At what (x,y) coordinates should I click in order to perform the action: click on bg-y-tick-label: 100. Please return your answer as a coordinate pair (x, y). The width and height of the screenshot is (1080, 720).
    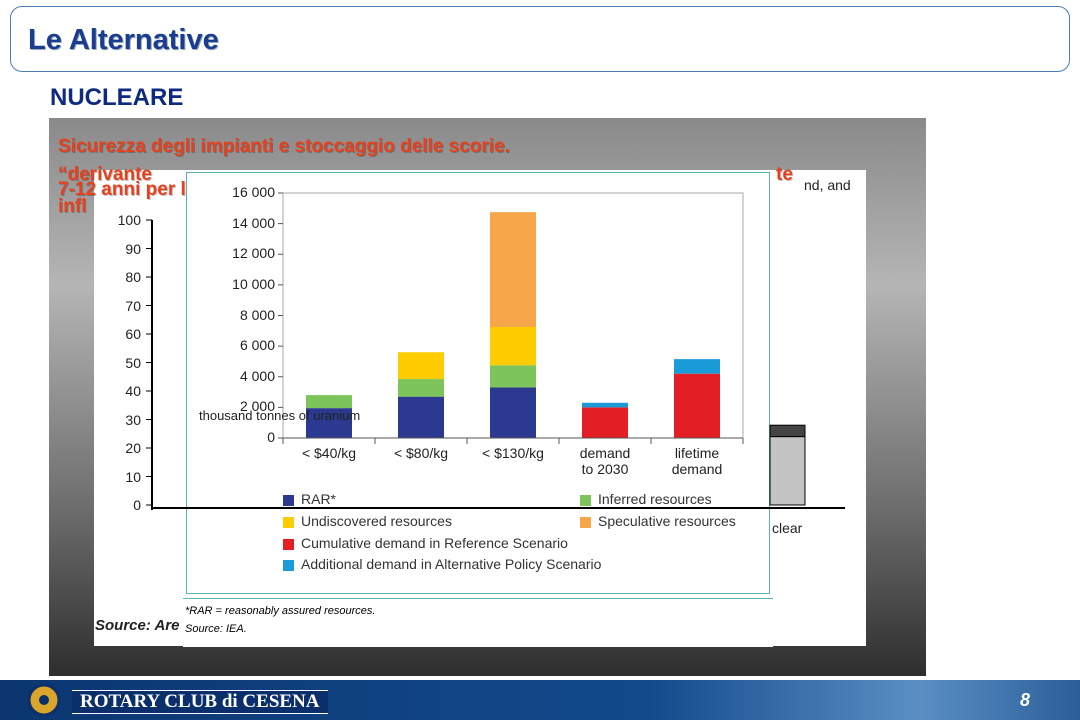
    Looking at the image, I should click on (129, 220).